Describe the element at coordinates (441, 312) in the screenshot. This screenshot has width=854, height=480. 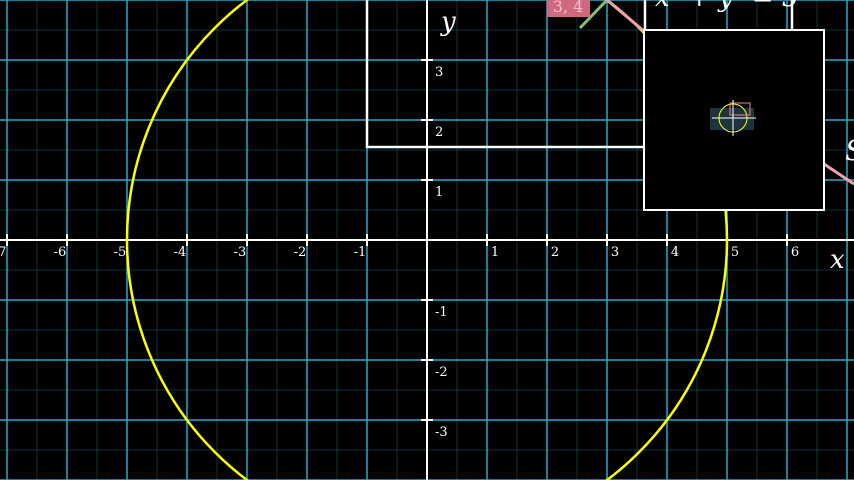
I see `y-tick-label: -1` at that location.